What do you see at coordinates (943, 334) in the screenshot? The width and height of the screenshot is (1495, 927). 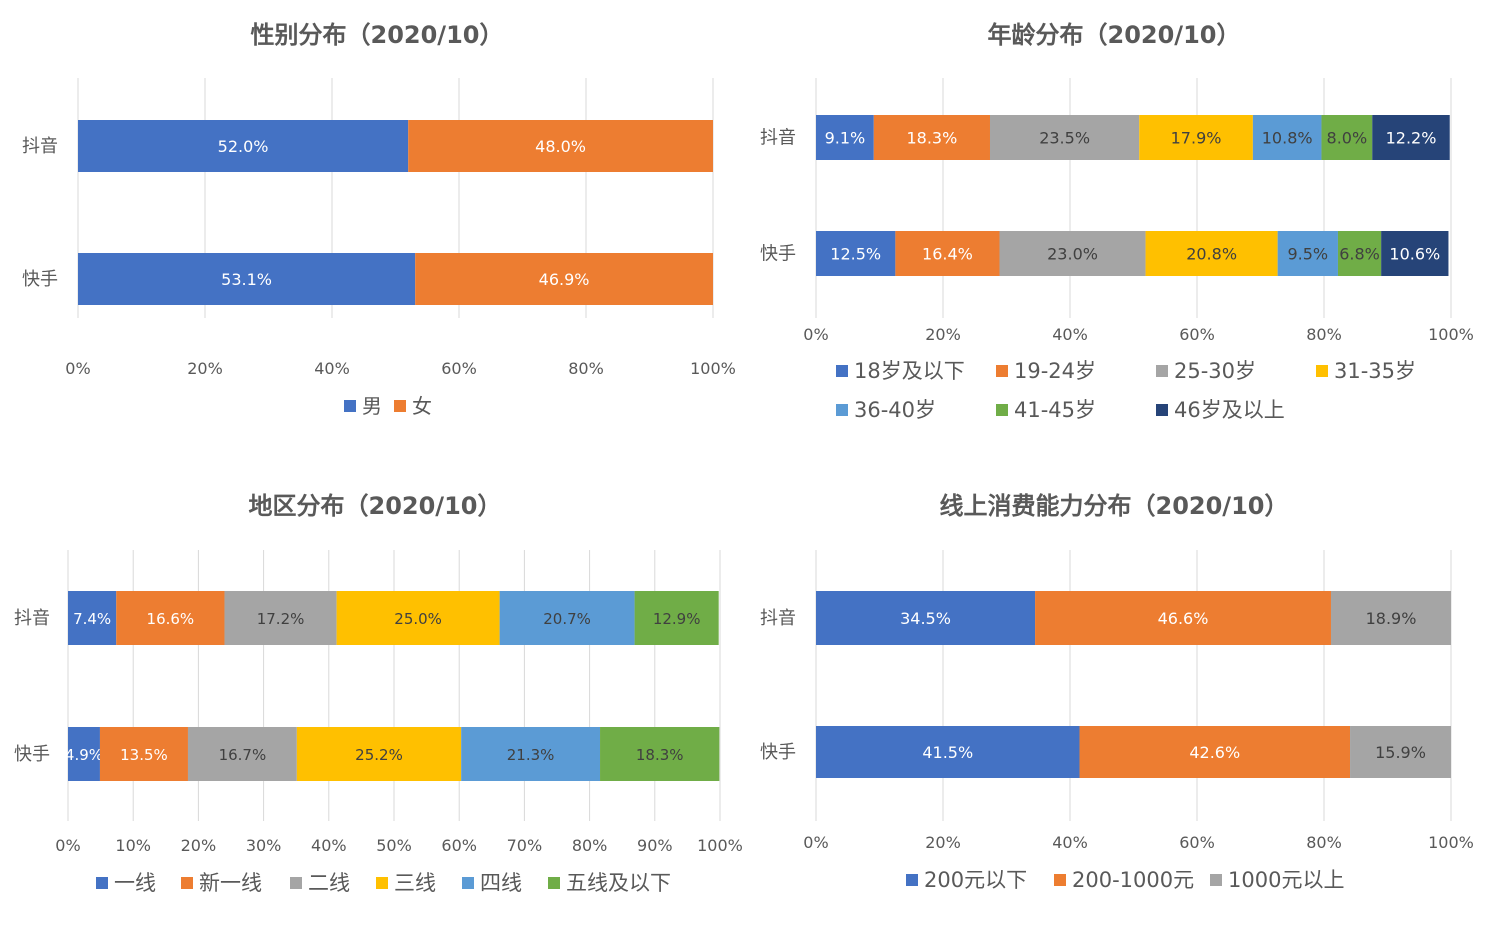 I see `x-tick-label: 20%` at bounding box center [943, 334].